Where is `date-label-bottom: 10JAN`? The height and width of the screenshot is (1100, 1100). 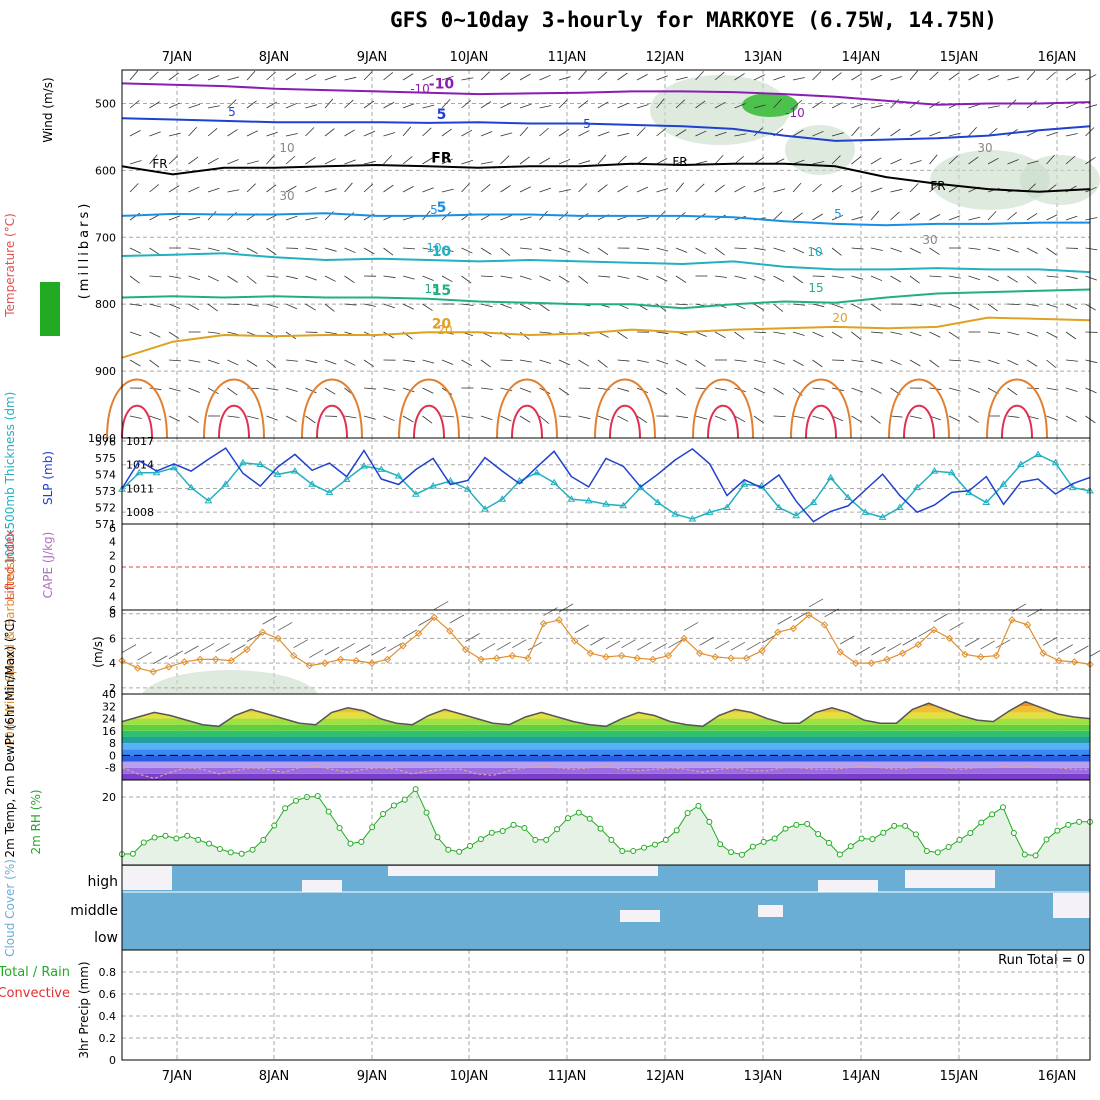
date-label-bottom: 10JAN is located at coordinates (469, 1076).